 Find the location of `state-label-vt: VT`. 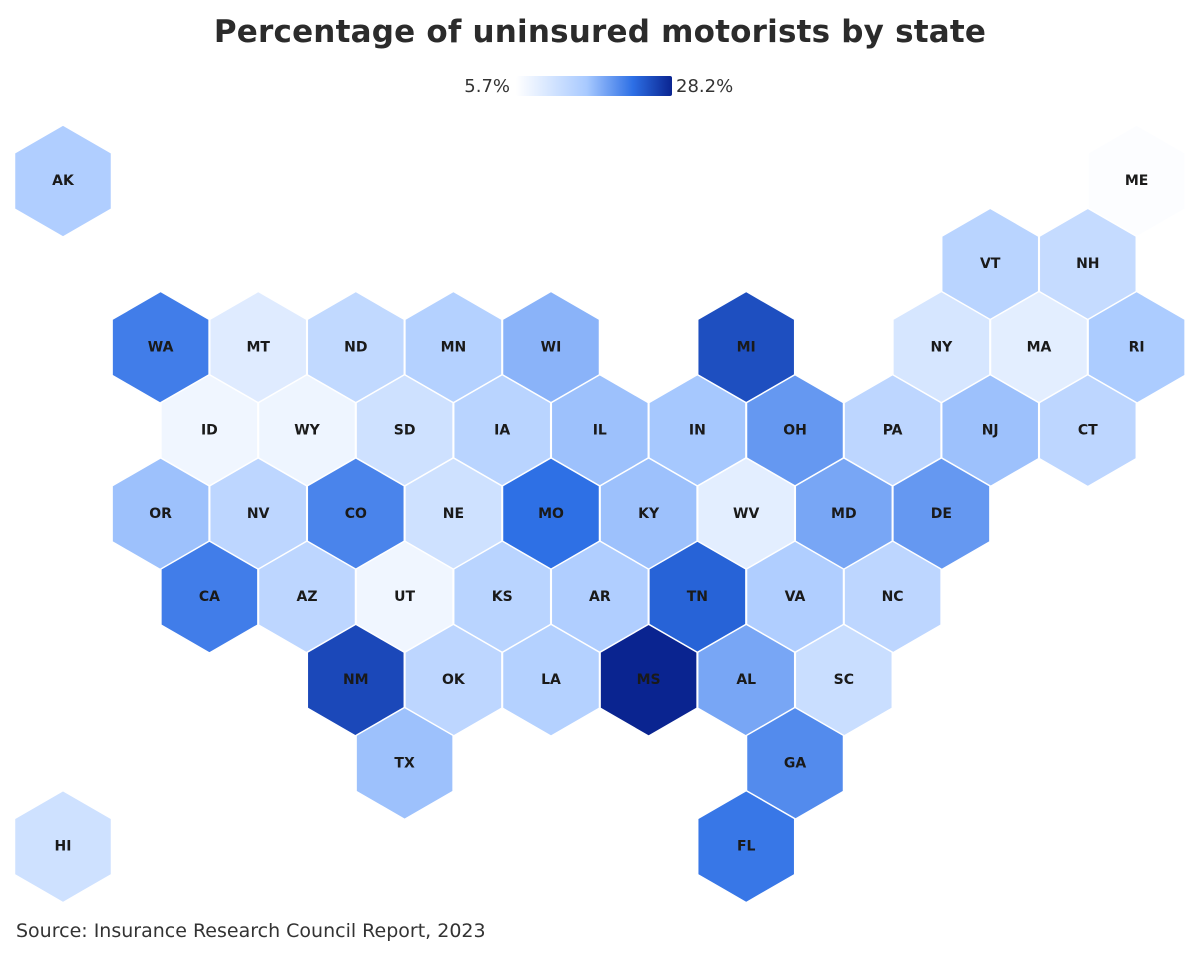

state-label-vt: VT is located at coordinates (990, 264).